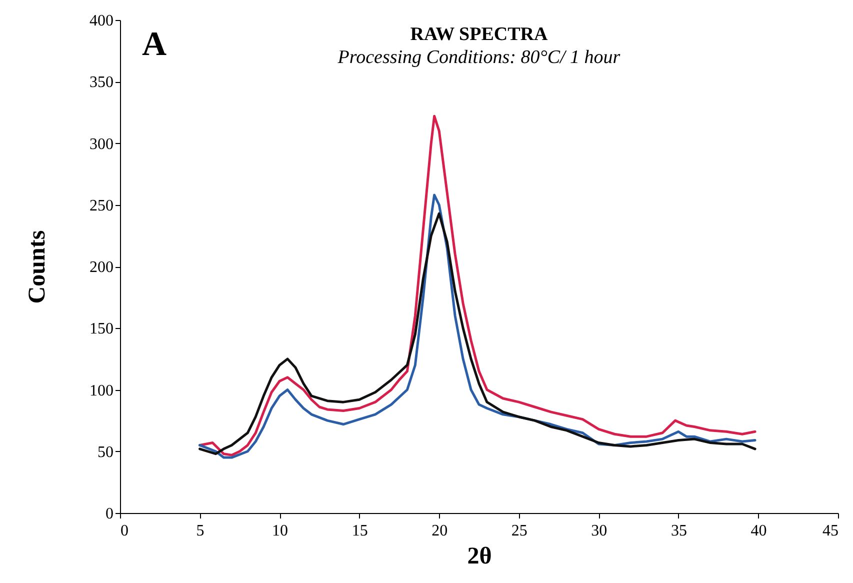 The image size is (853, 583). What do you see at coordinates (678, 531) in the screenshot?
I see `x-tick-label: 35` at bounding box center [678, 531].